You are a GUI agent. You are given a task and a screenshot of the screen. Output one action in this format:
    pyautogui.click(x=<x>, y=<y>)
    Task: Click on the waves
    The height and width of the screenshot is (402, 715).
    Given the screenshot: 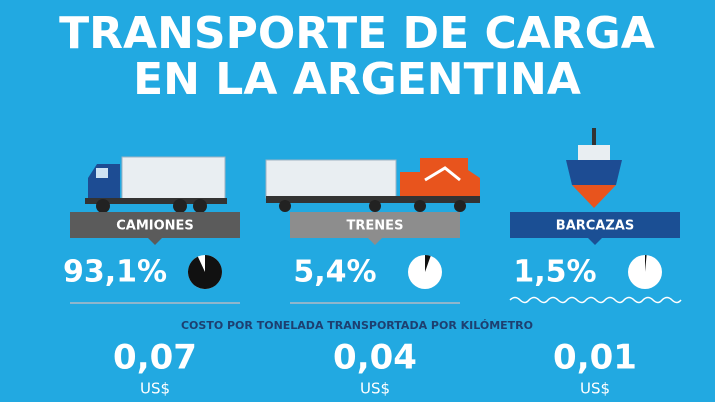 What is the action you would take?
    pyautogui.click(x=595, y=300)
    